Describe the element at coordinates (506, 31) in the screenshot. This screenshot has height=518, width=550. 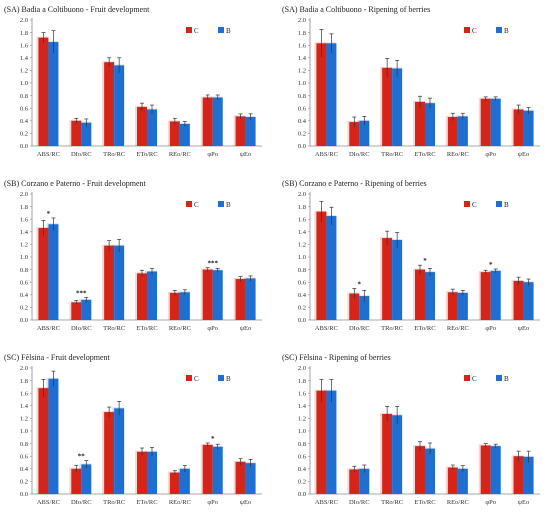
I see `legend-label: B` at that location.